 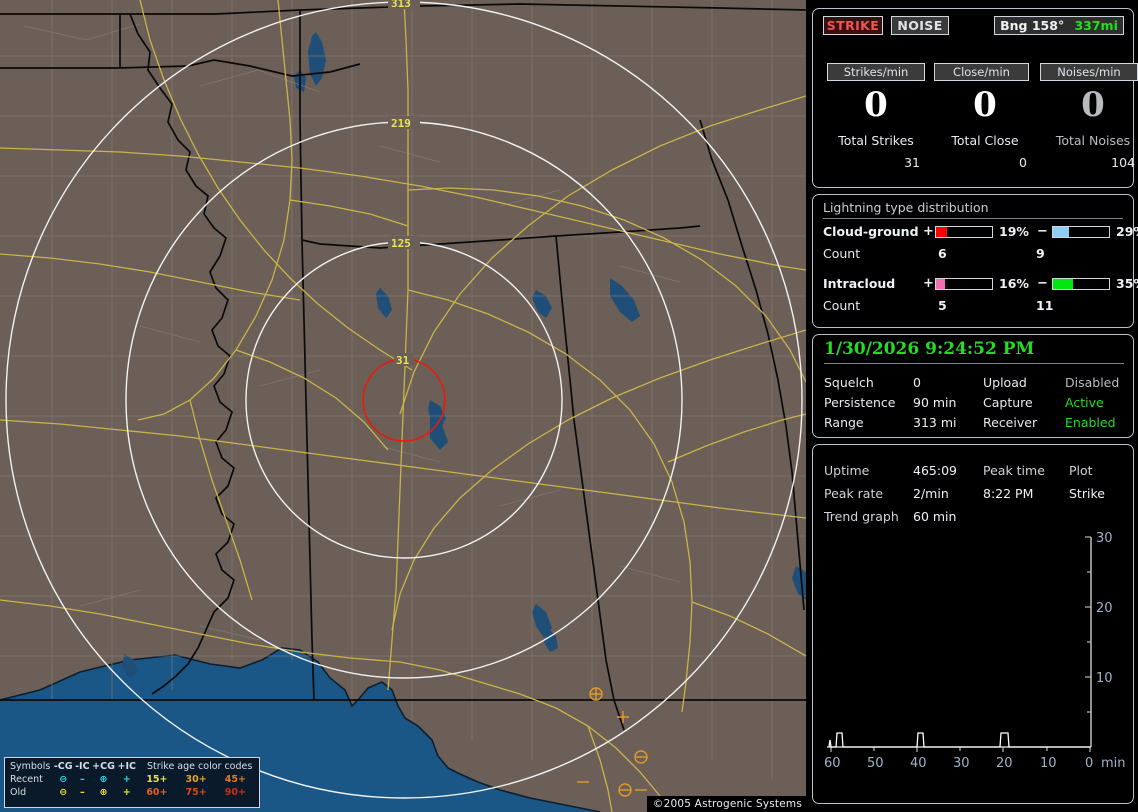 I want to click on positive-count: 5, so click(x=942, y=305).